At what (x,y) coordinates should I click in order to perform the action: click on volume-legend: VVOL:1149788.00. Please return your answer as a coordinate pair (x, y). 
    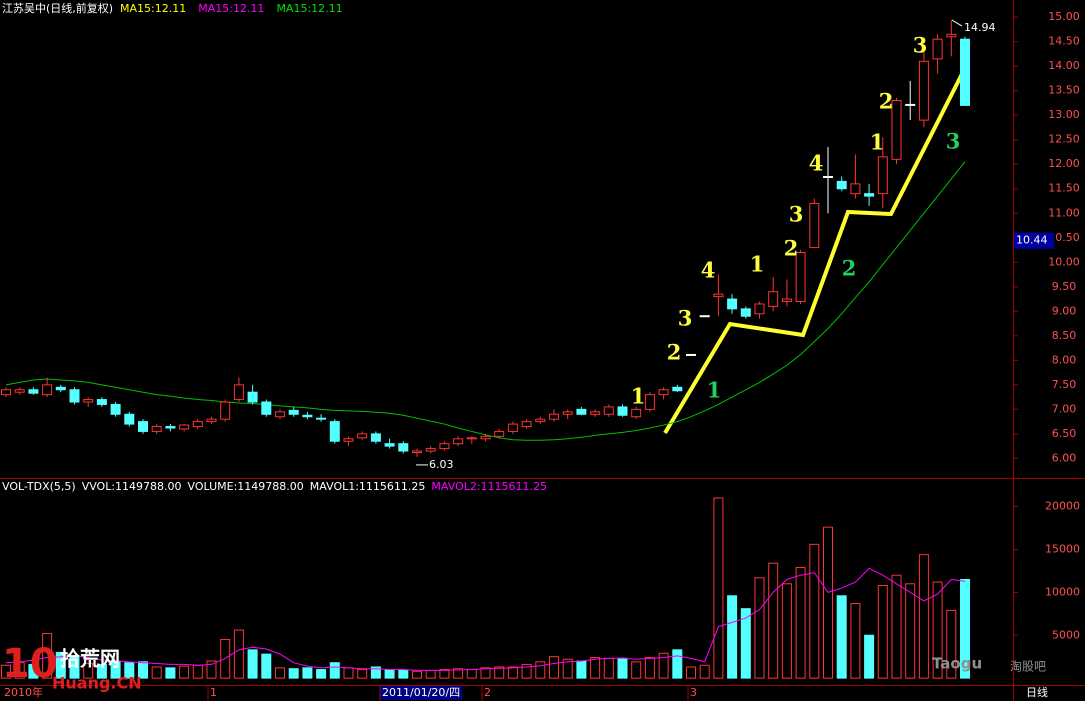
    Looking at the image, I should click on (132, 486).